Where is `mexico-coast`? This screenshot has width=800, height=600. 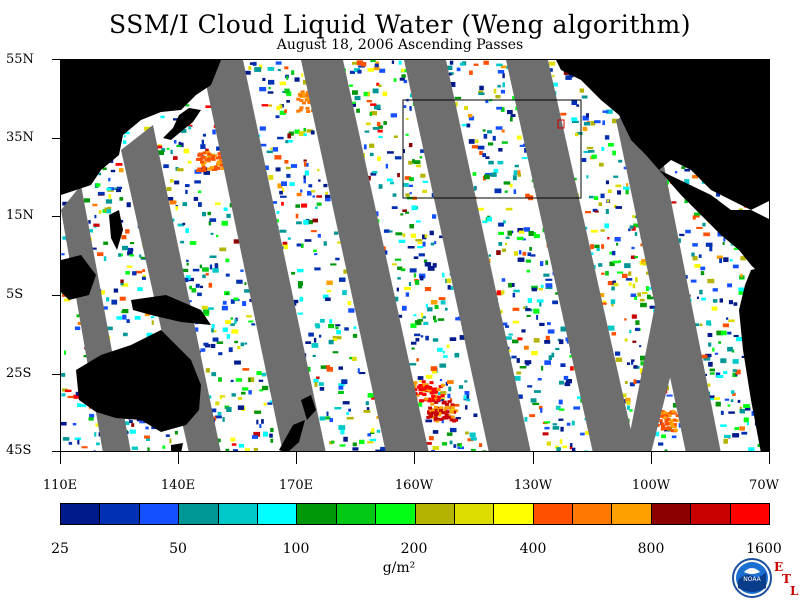 mexico-coast is located at coordinates (714, 222).